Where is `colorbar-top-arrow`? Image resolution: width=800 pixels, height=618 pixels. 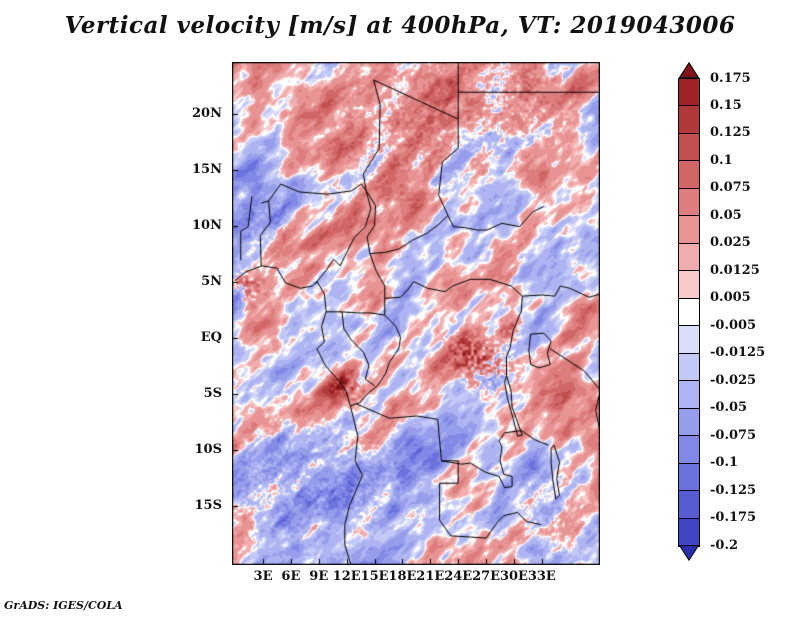 colorbar-top-arrow is located at coordinates (689, 70).